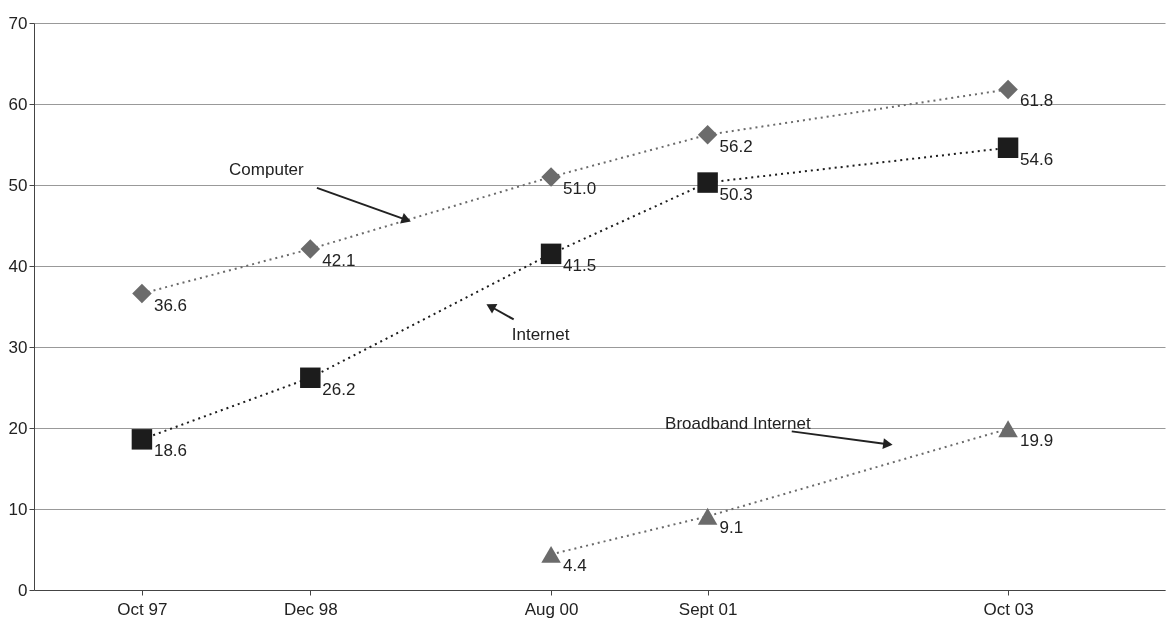 The height and width of the screenshot is (625, 1173). What do you see at coordinates (23, 590) in the screenshot?
I see `y-tick-label: 0` at bounding box center [23, 590].